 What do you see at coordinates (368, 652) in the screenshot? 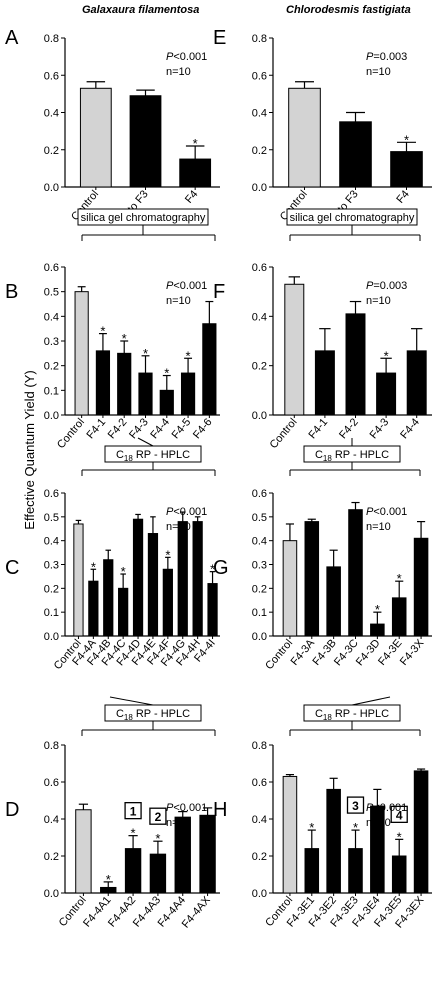
I see `x-tick-label: F4-3D` at bounding box center [368, 652].